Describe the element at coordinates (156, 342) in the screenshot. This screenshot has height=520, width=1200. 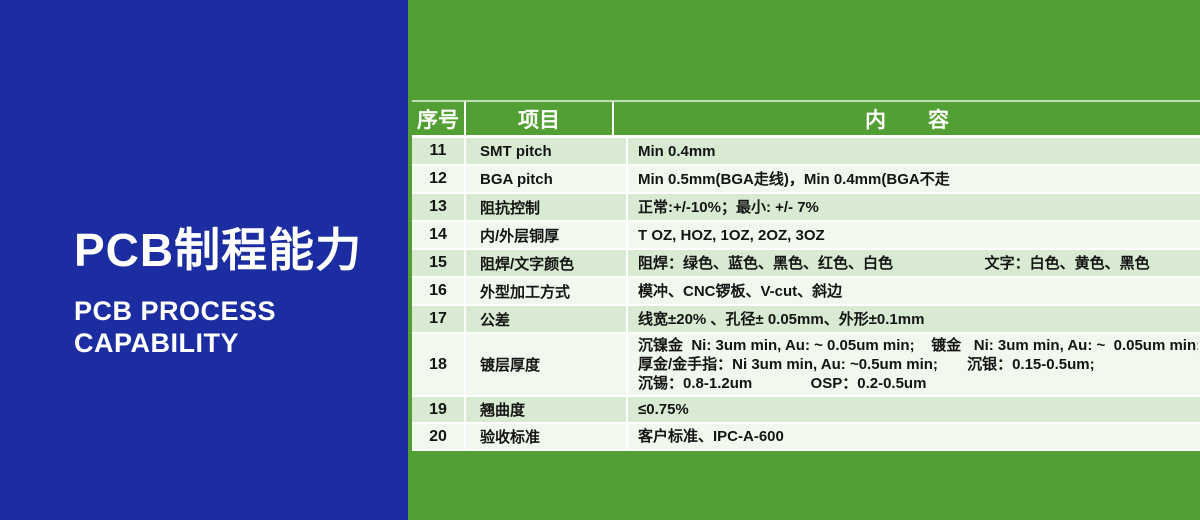
I see `page-subtitle-line2: CAPABILITY` at that location.